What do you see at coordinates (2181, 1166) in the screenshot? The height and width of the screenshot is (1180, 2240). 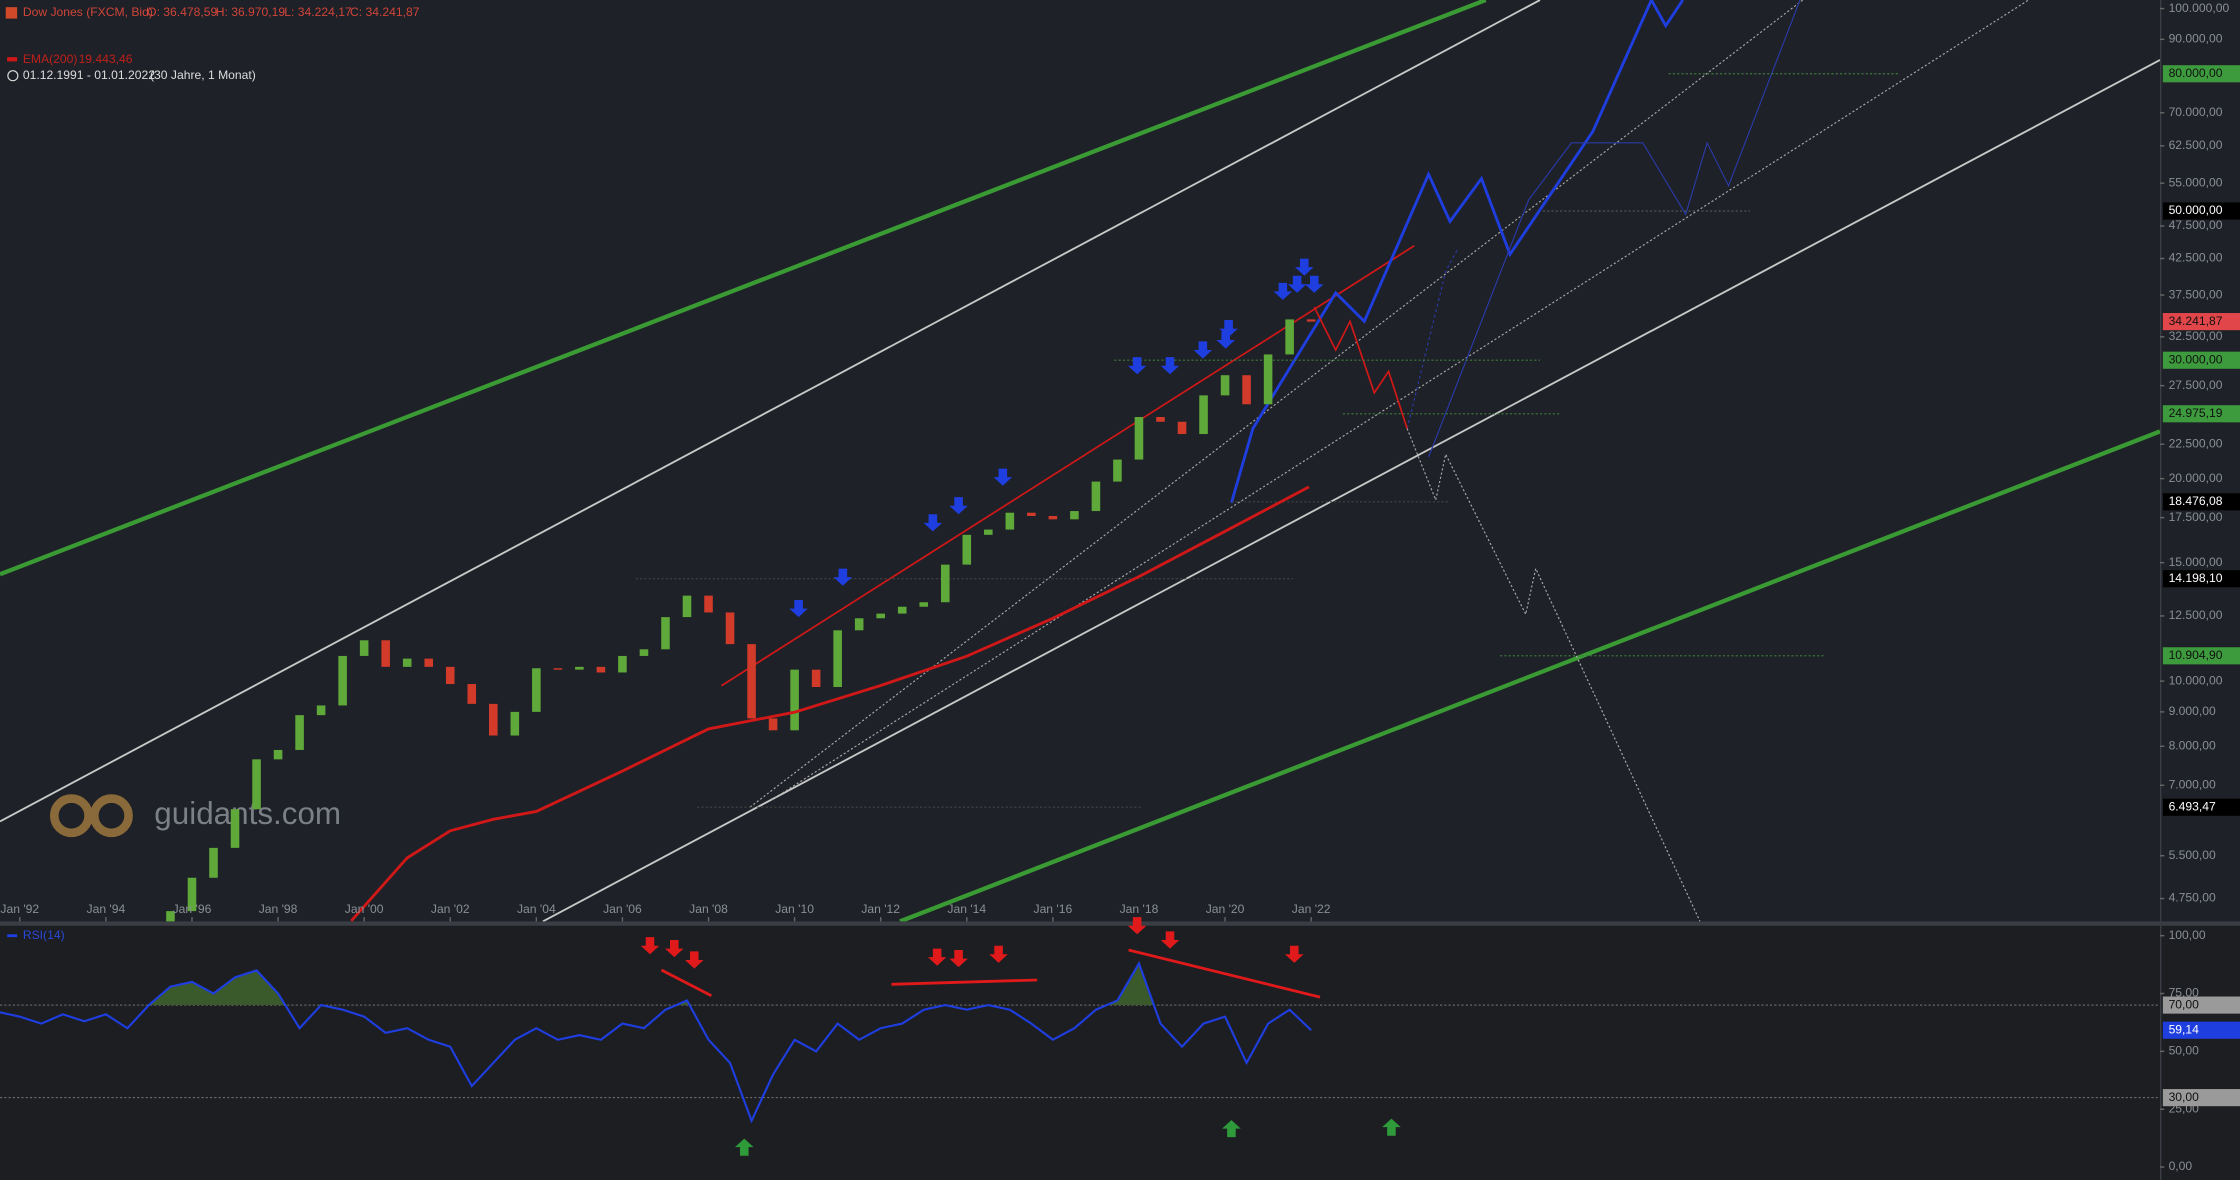 I see `y-tick-label: 0,00` at bounding box center [2181, 1166].